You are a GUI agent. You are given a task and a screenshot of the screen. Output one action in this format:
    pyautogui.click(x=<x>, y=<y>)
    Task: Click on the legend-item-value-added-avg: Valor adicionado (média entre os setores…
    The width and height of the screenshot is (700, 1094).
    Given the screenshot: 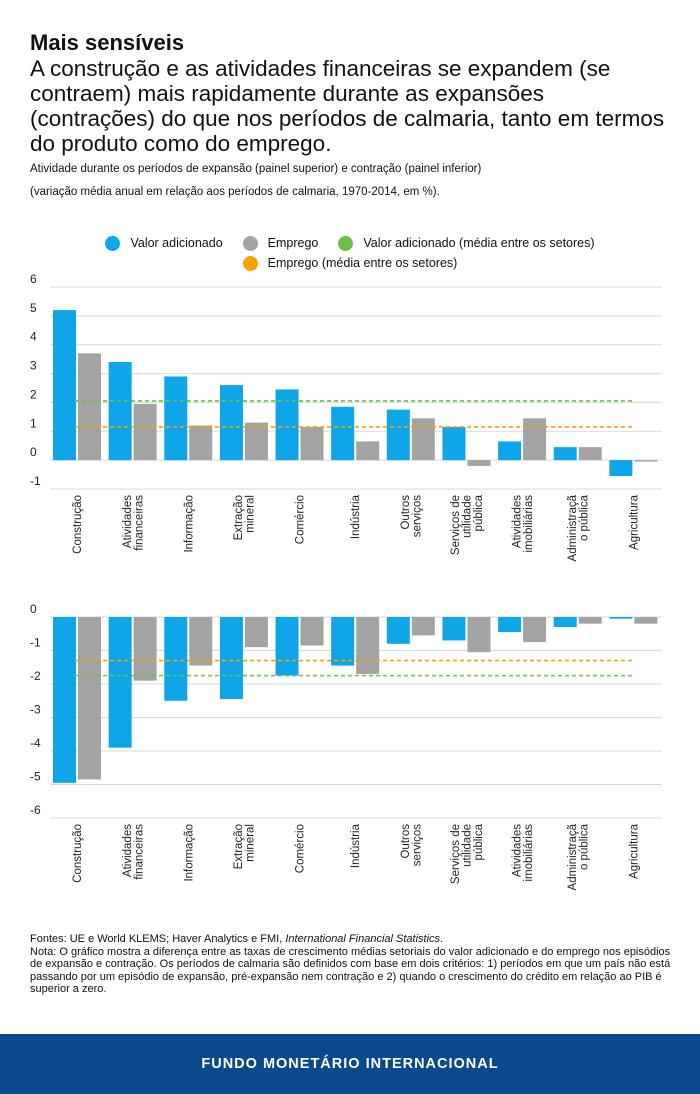 What is the action you would take?
    pyautogui.click(x=466, y=243)
    